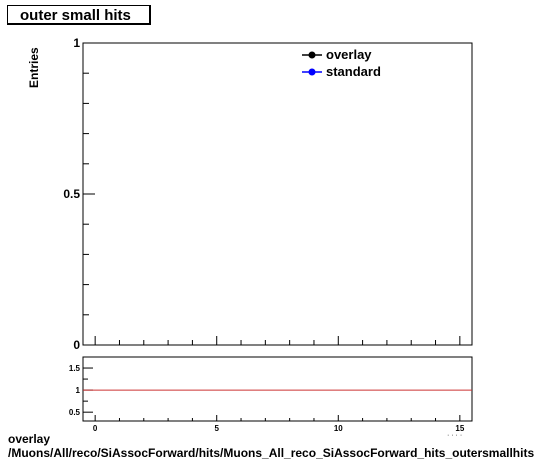 This screenshot has height=462, width=546. I want to click on ratio-ticks: 0.5 1 1.5 0 5 10 15, so click(267, 398).